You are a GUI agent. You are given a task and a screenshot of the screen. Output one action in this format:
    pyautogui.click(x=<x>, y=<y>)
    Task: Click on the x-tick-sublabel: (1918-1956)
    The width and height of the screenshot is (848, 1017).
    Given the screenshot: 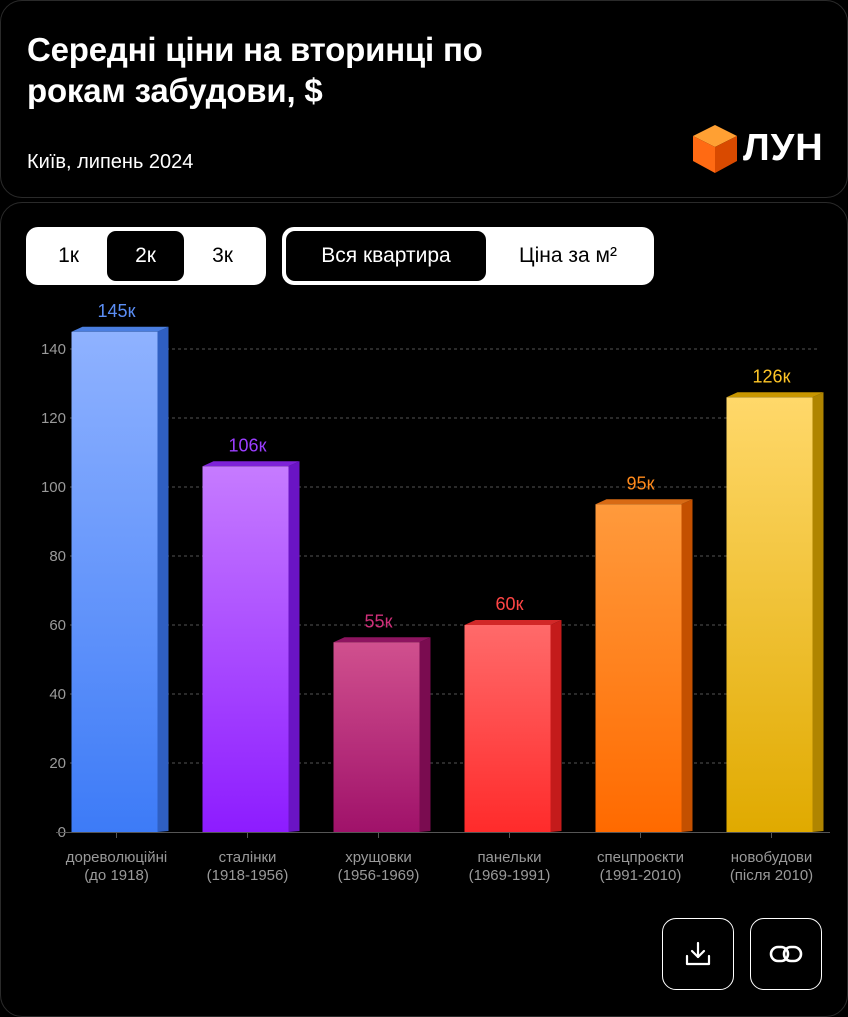 What is the action you would take?
    pyautogui.click(x=248, y=875)
    